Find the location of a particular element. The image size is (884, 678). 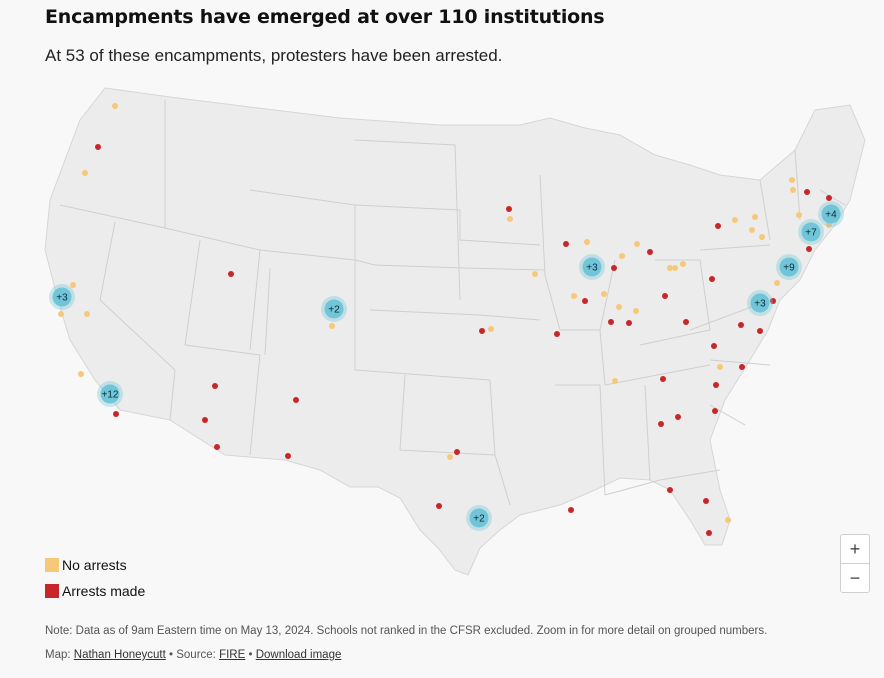

zoom-out-button: − is located at coordinates (855, 577).